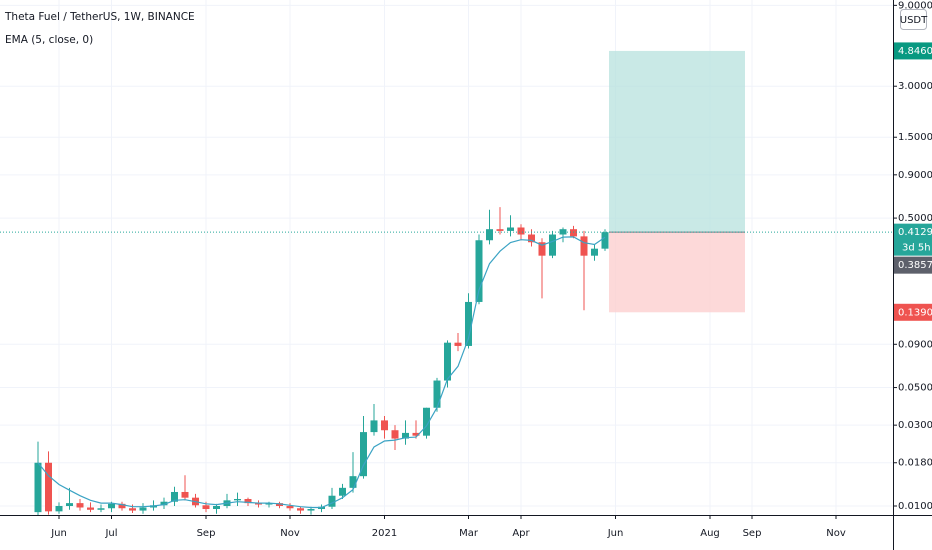 Image resolution: width=932 pixels, height=550 pixels. I want to click on y-tick-label: 9.00000, so click(915, 5).